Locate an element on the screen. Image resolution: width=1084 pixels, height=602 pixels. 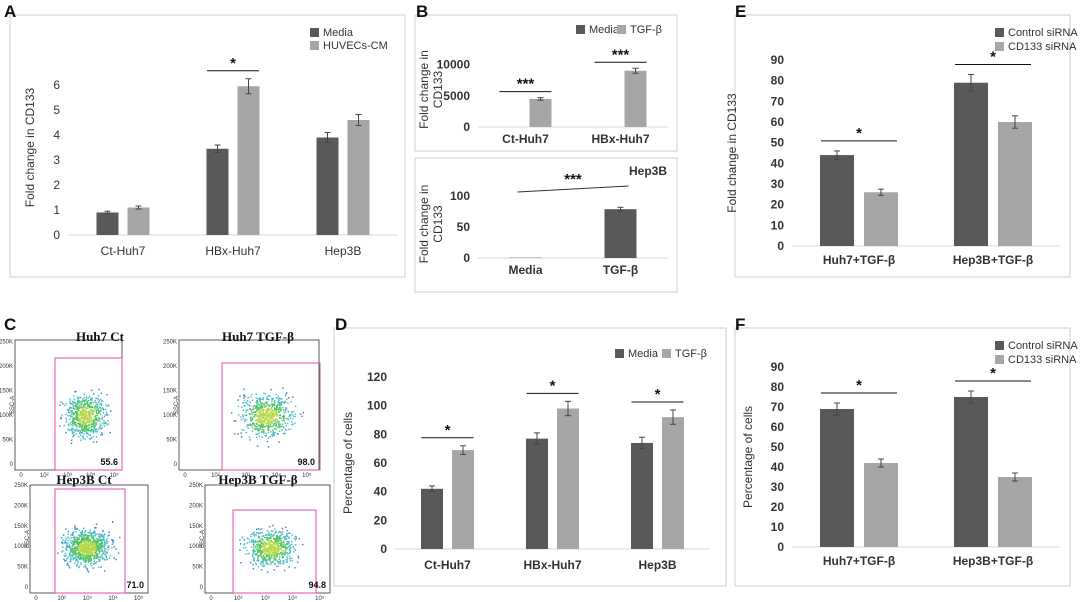
y-tick-label: 40 is located at coordinates (778, 163).